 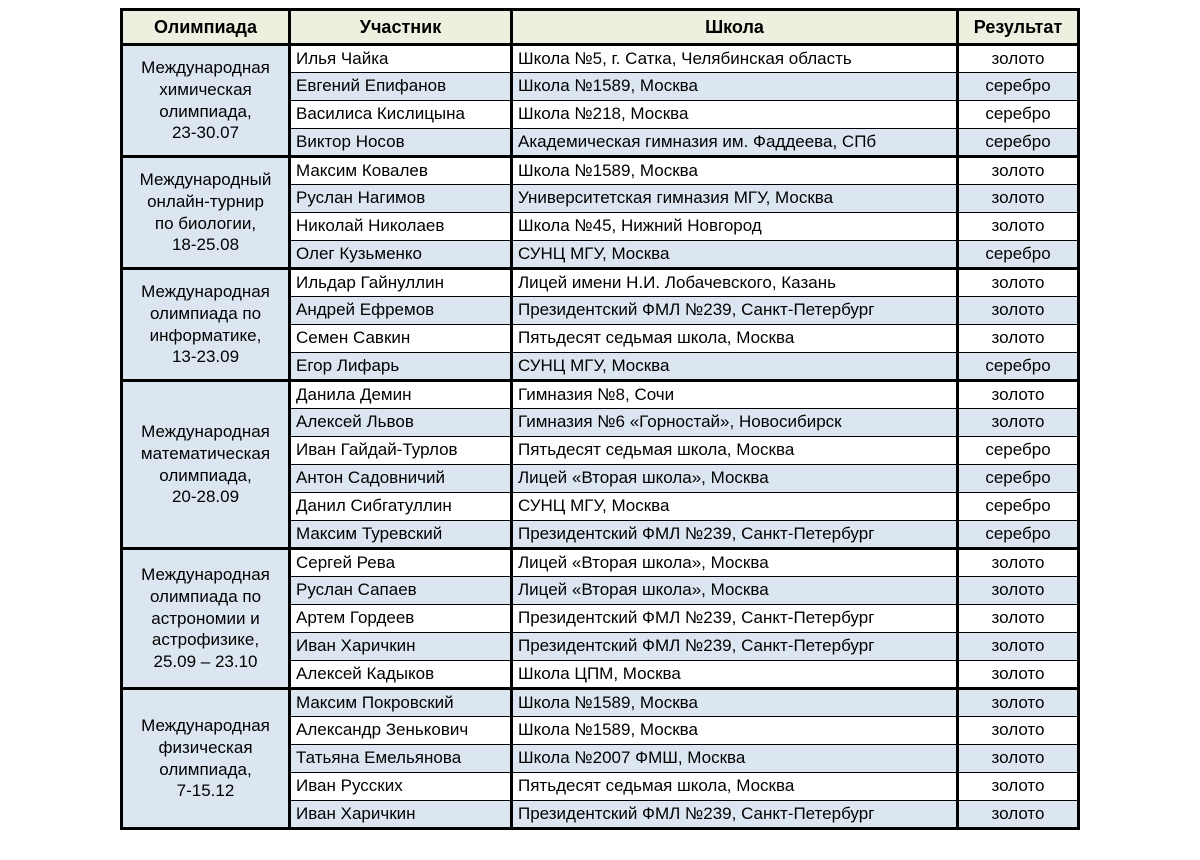 I want to click on column-header-participant: Участник, so click(x=400, y=27).